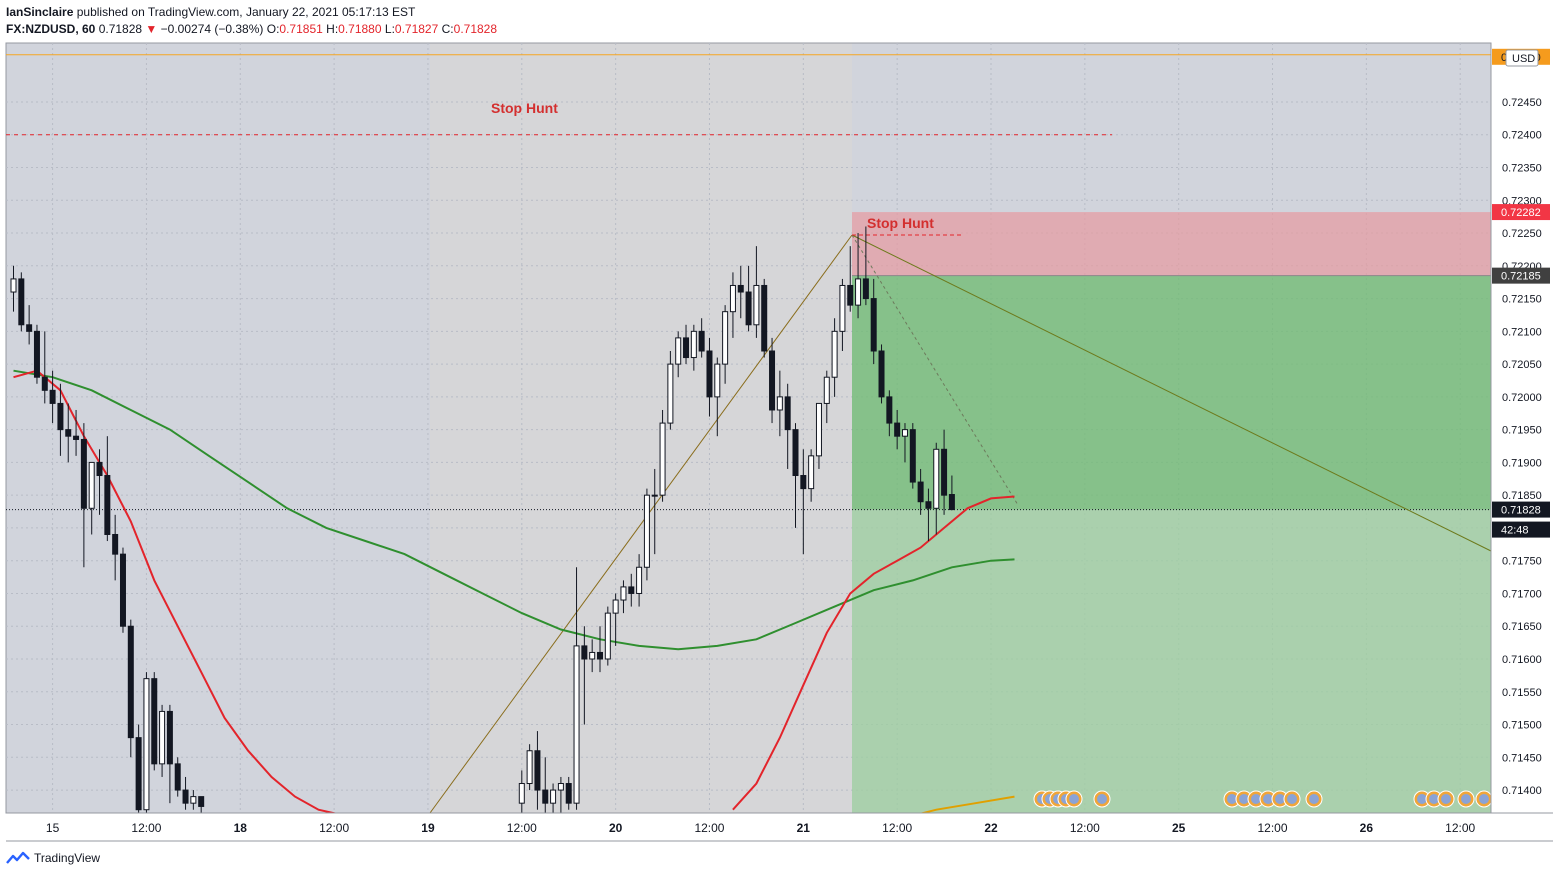 This screenshot has height=879, width=1559. I want to click on author-name: IanSinclaire, so click(40, 12).